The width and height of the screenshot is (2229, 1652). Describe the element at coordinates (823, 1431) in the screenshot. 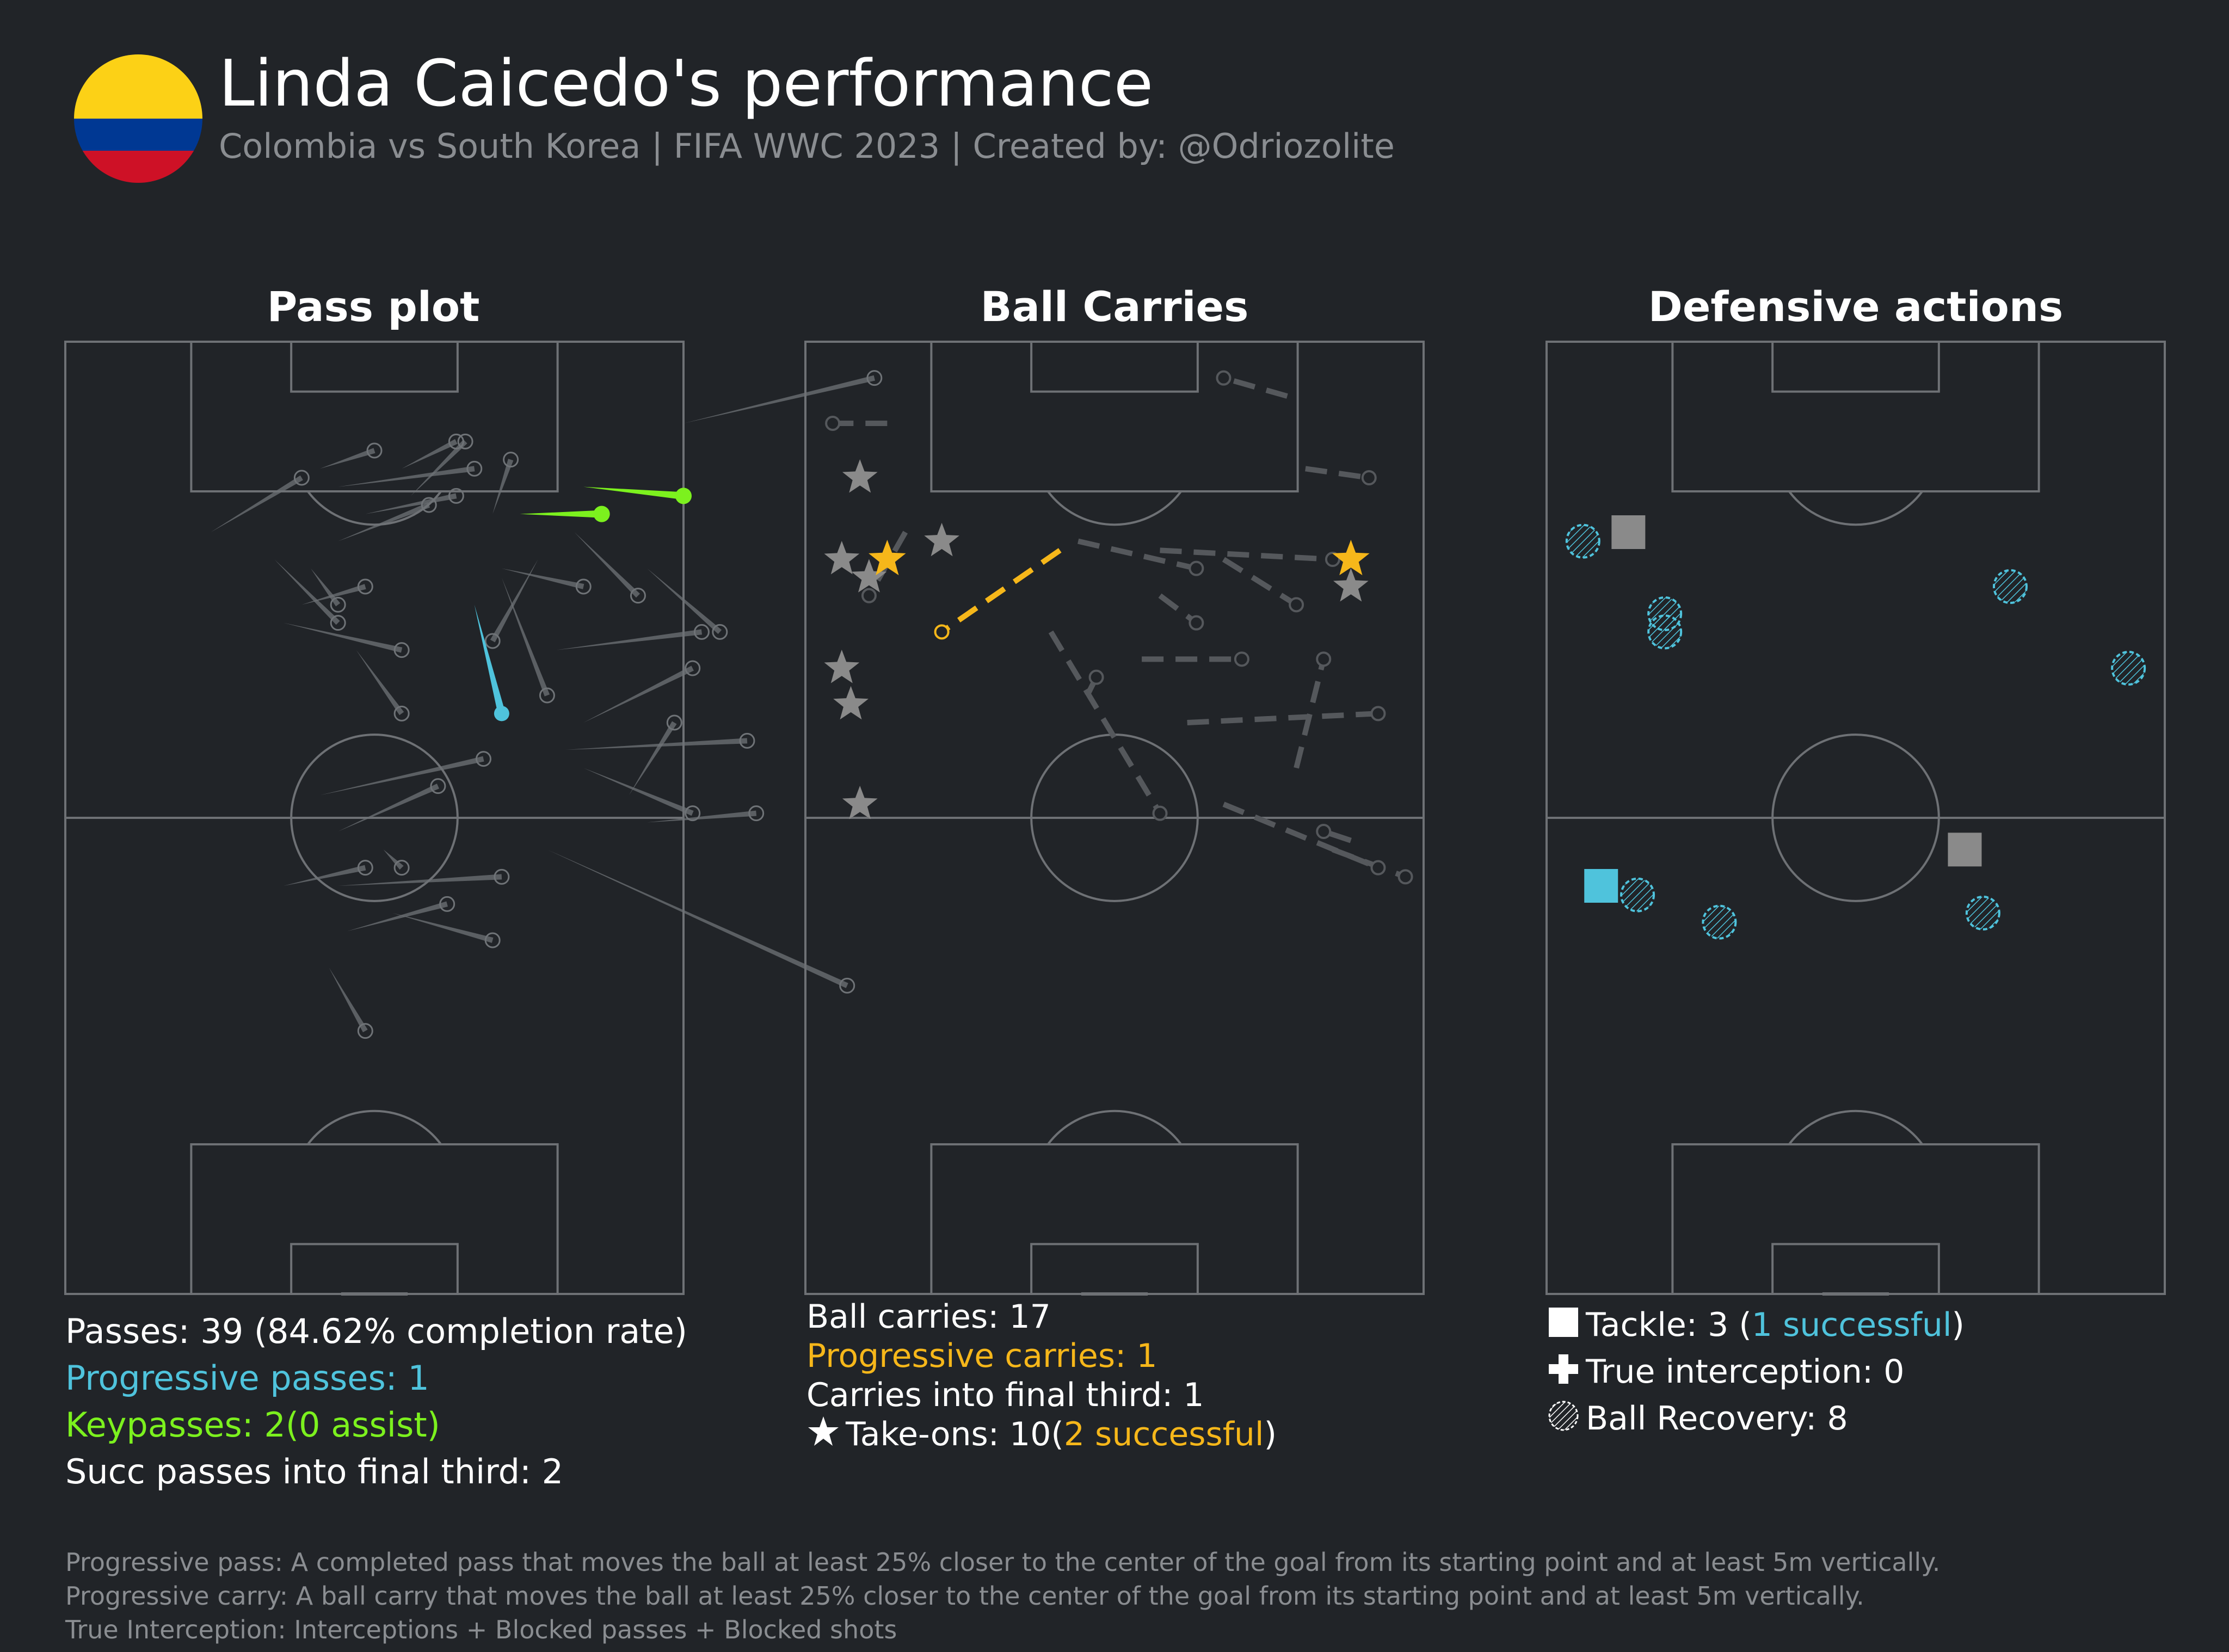

I see `star-icon` at that location.